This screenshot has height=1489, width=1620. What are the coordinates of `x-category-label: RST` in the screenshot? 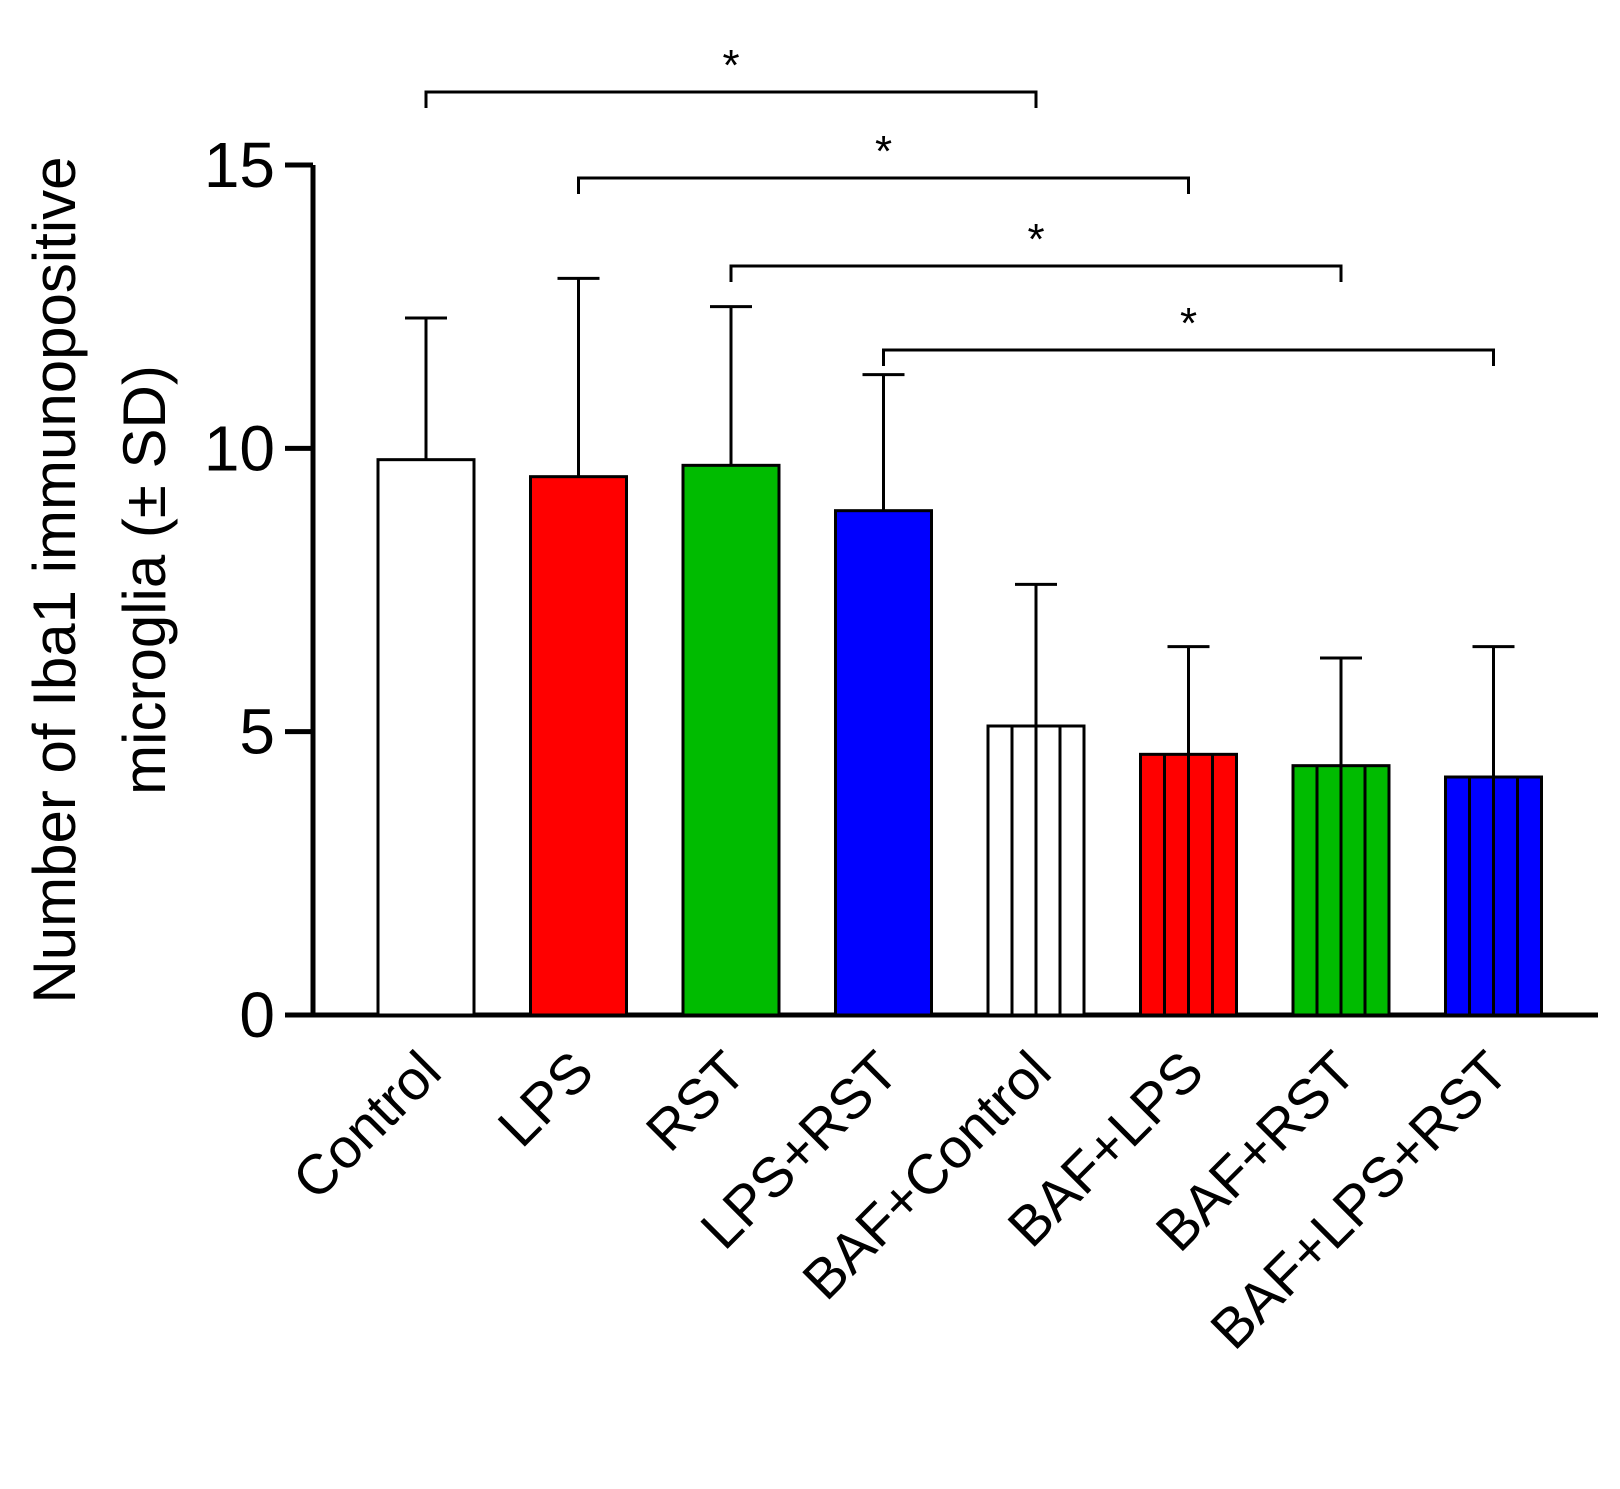 It's located at (696, 1101).